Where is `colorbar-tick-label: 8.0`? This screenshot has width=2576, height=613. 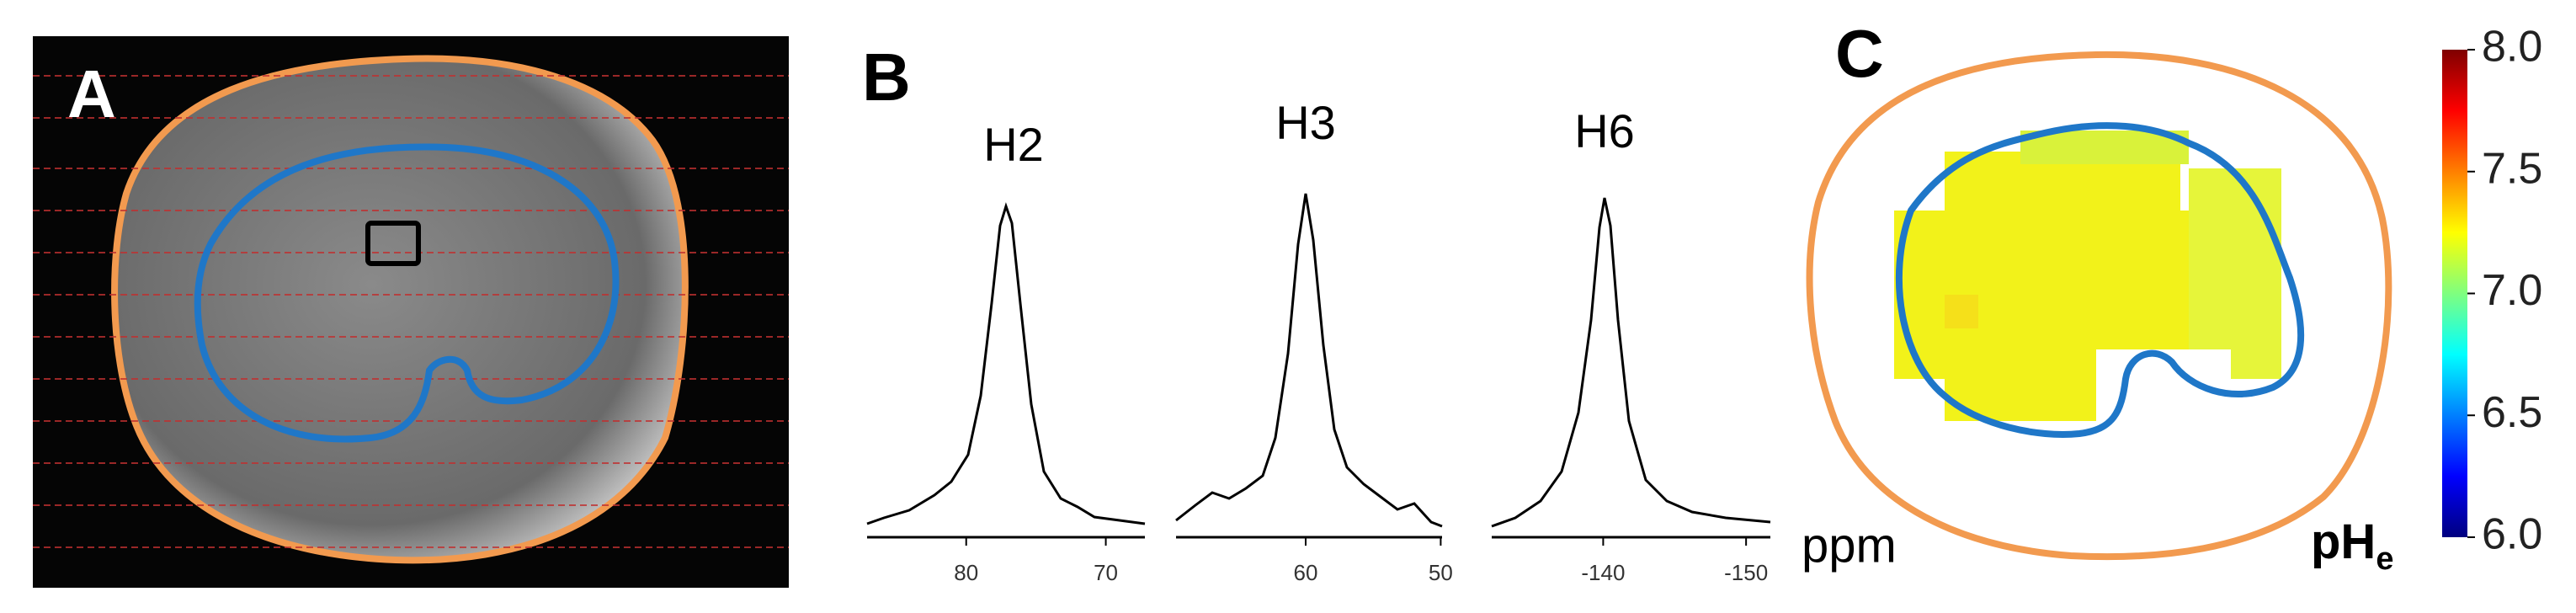
colorbar-tick-label: 8.0 is located at coordinates (2512, 48).